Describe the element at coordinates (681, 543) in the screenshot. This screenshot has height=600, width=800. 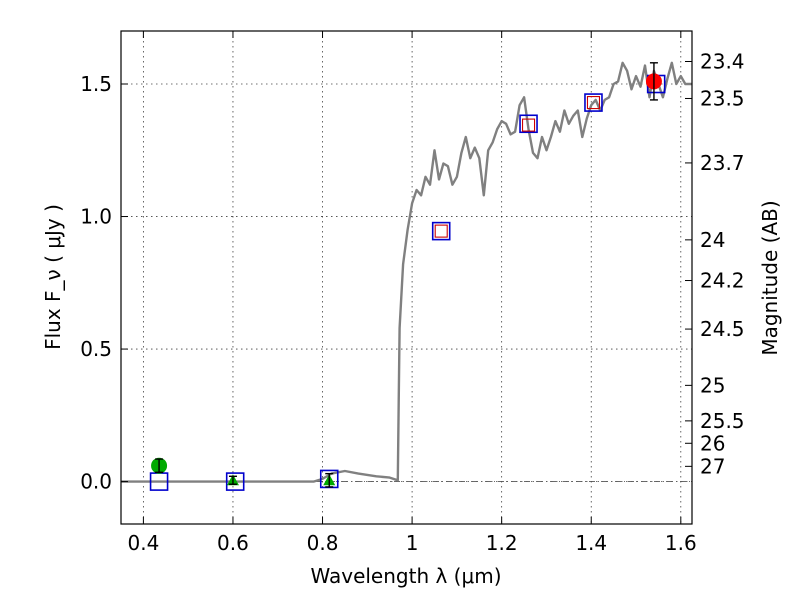
I see `x-tick-label: 1.6` at that location.